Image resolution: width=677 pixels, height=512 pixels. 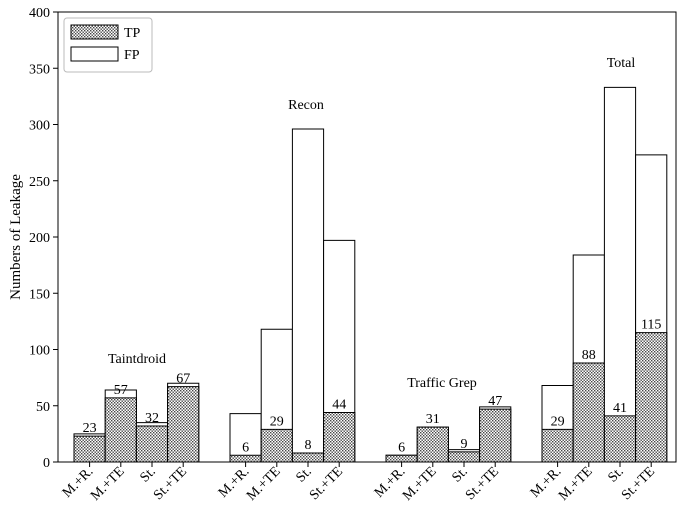 I want to click on bar-value-label: 57, so click(x=121, y=390).